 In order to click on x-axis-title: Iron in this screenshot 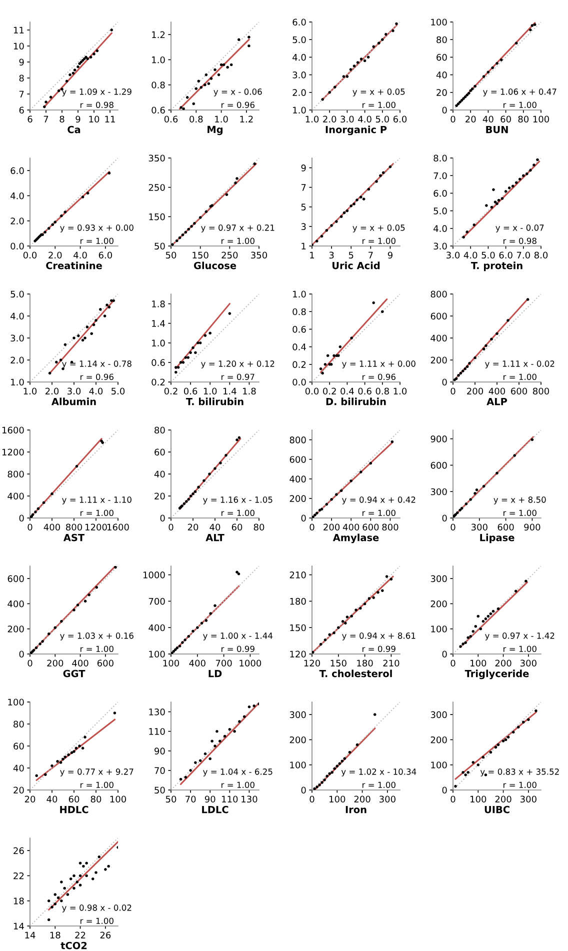, I will do `click(356, 810)`.